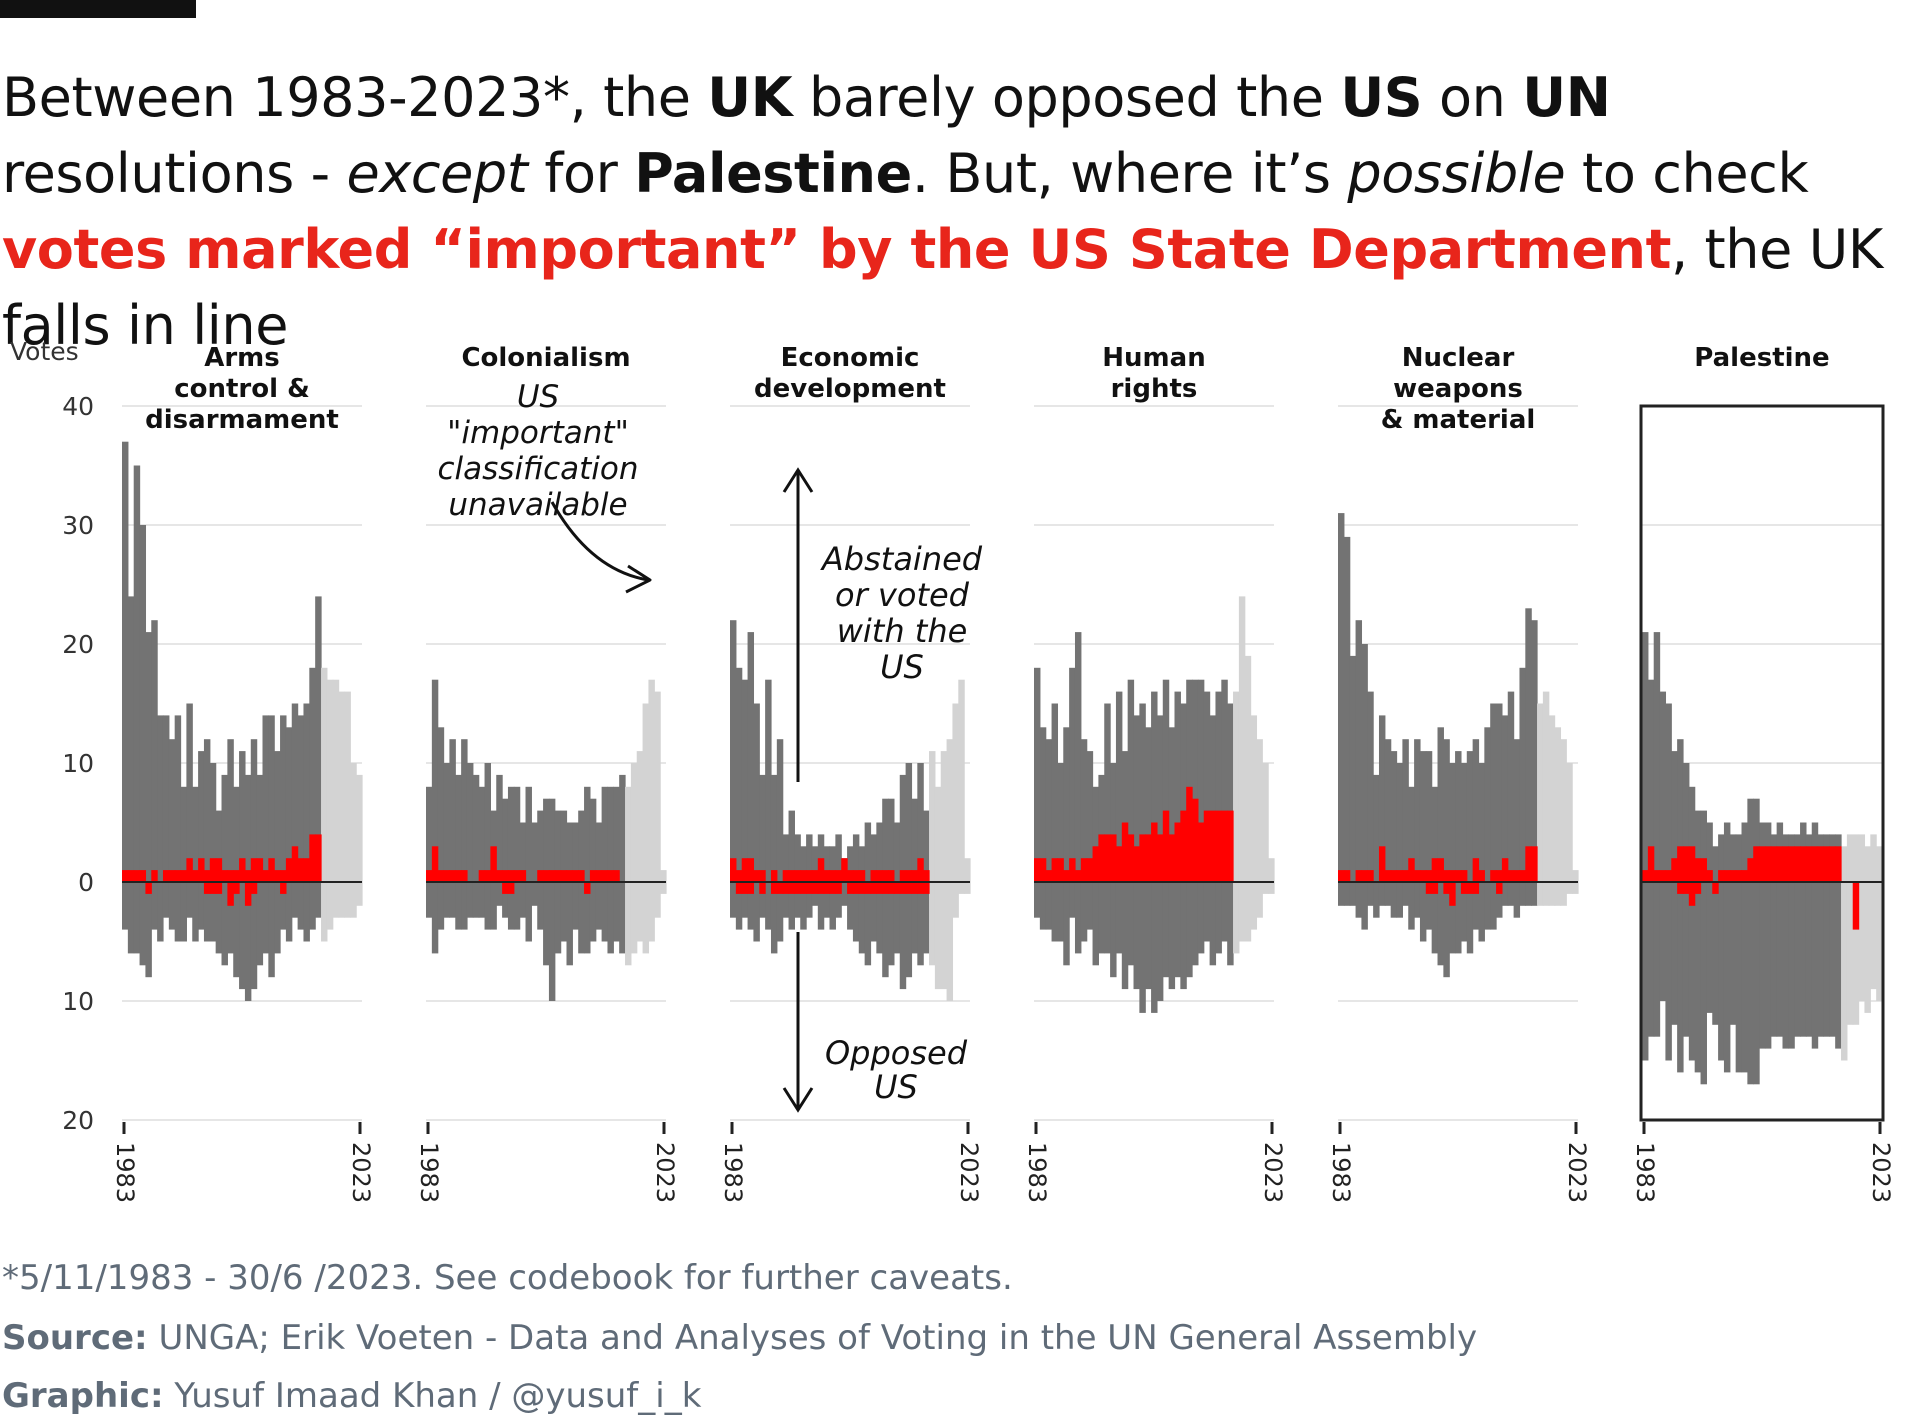  What do you see at coordinates (355, 97) in the screenshot?
I see `headline-part: Between 1983-2023*, the` at bounding box center [355, 97].